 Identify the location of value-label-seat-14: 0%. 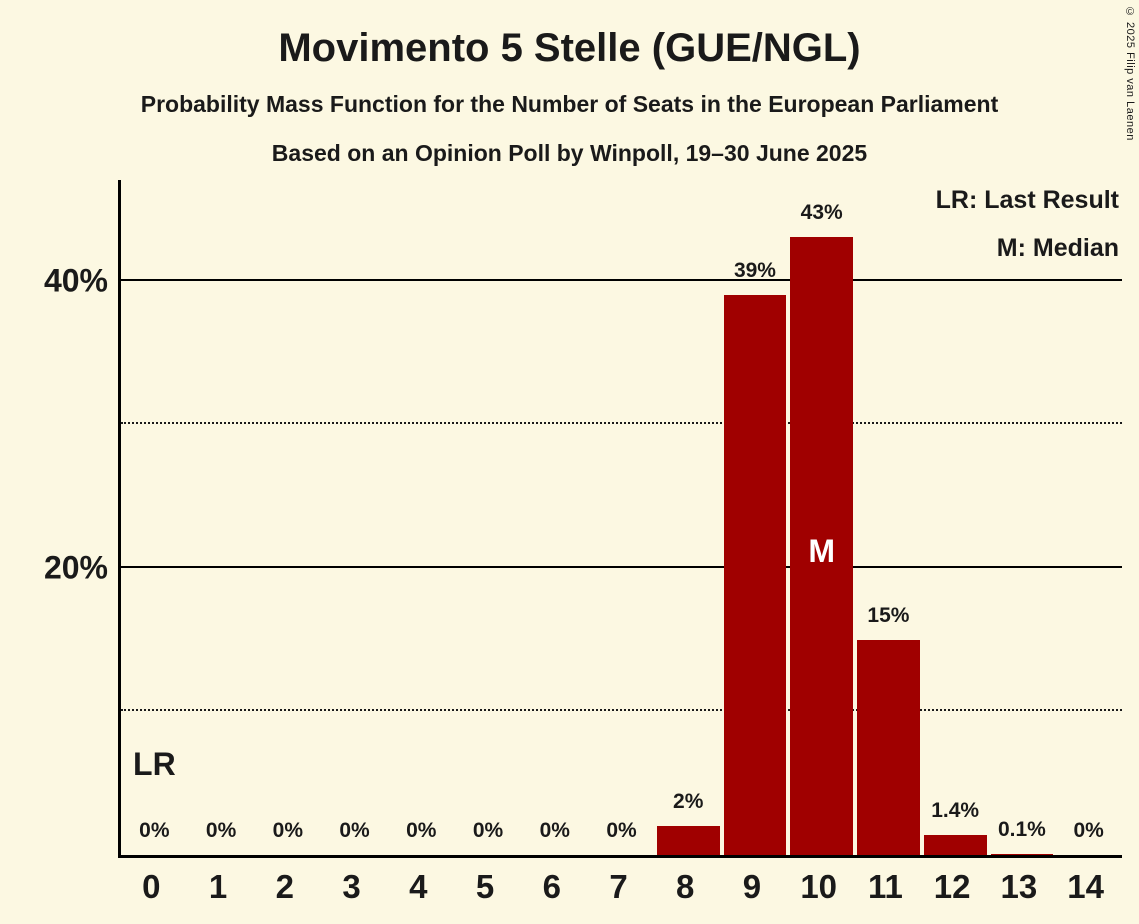
(1088, 830).